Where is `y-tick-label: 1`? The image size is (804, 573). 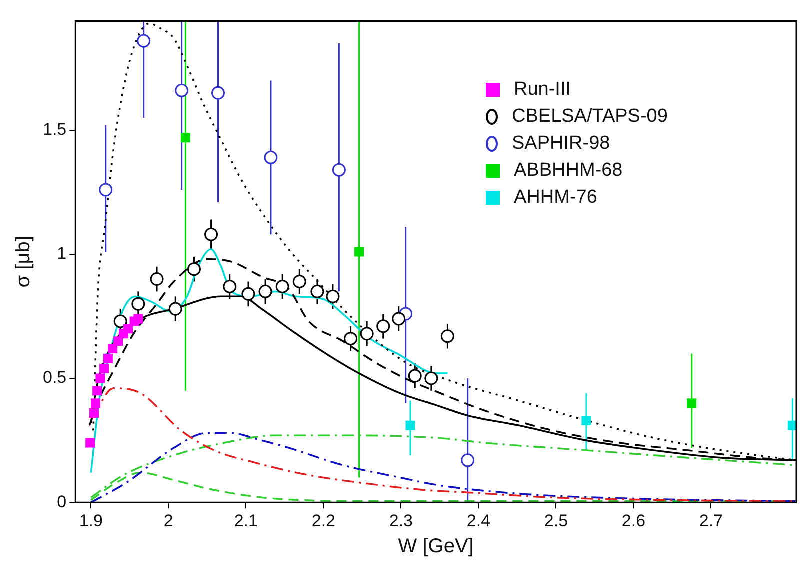 y-tick-label: 1 is located at coordinates (62, 254).